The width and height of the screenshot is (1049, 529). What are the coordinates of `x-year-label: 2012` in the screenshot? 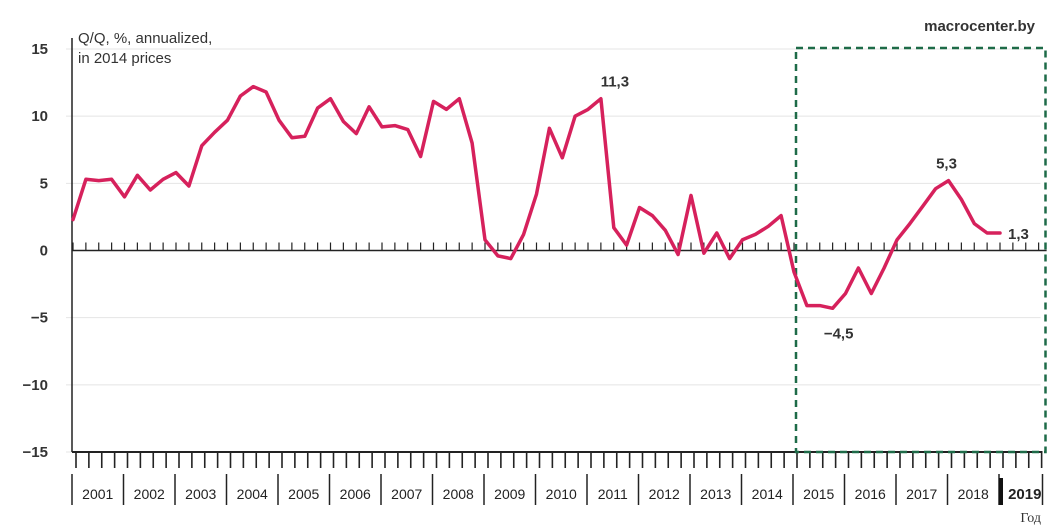 It's located at (664, 494).